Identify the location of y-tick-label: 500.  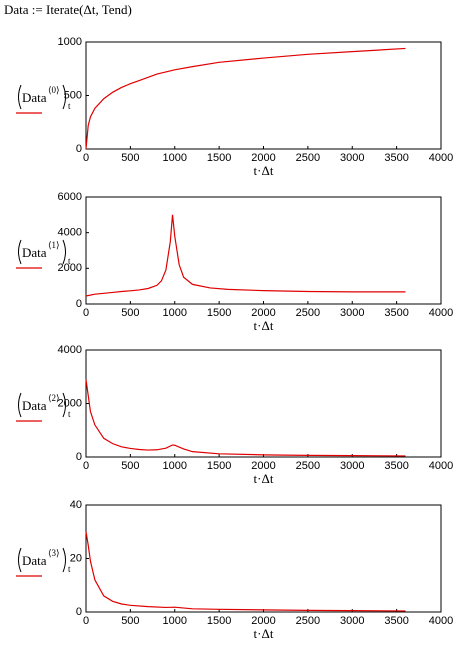
(73, 95).